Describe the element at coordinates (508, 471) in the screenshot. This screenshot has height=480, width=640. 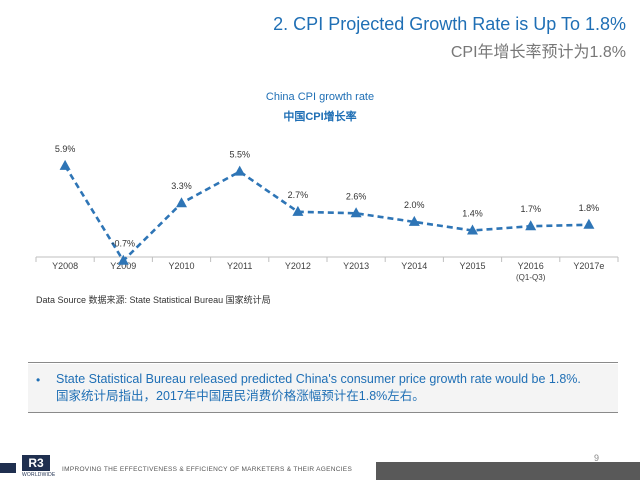
I see `footer-right-bar` at that location.